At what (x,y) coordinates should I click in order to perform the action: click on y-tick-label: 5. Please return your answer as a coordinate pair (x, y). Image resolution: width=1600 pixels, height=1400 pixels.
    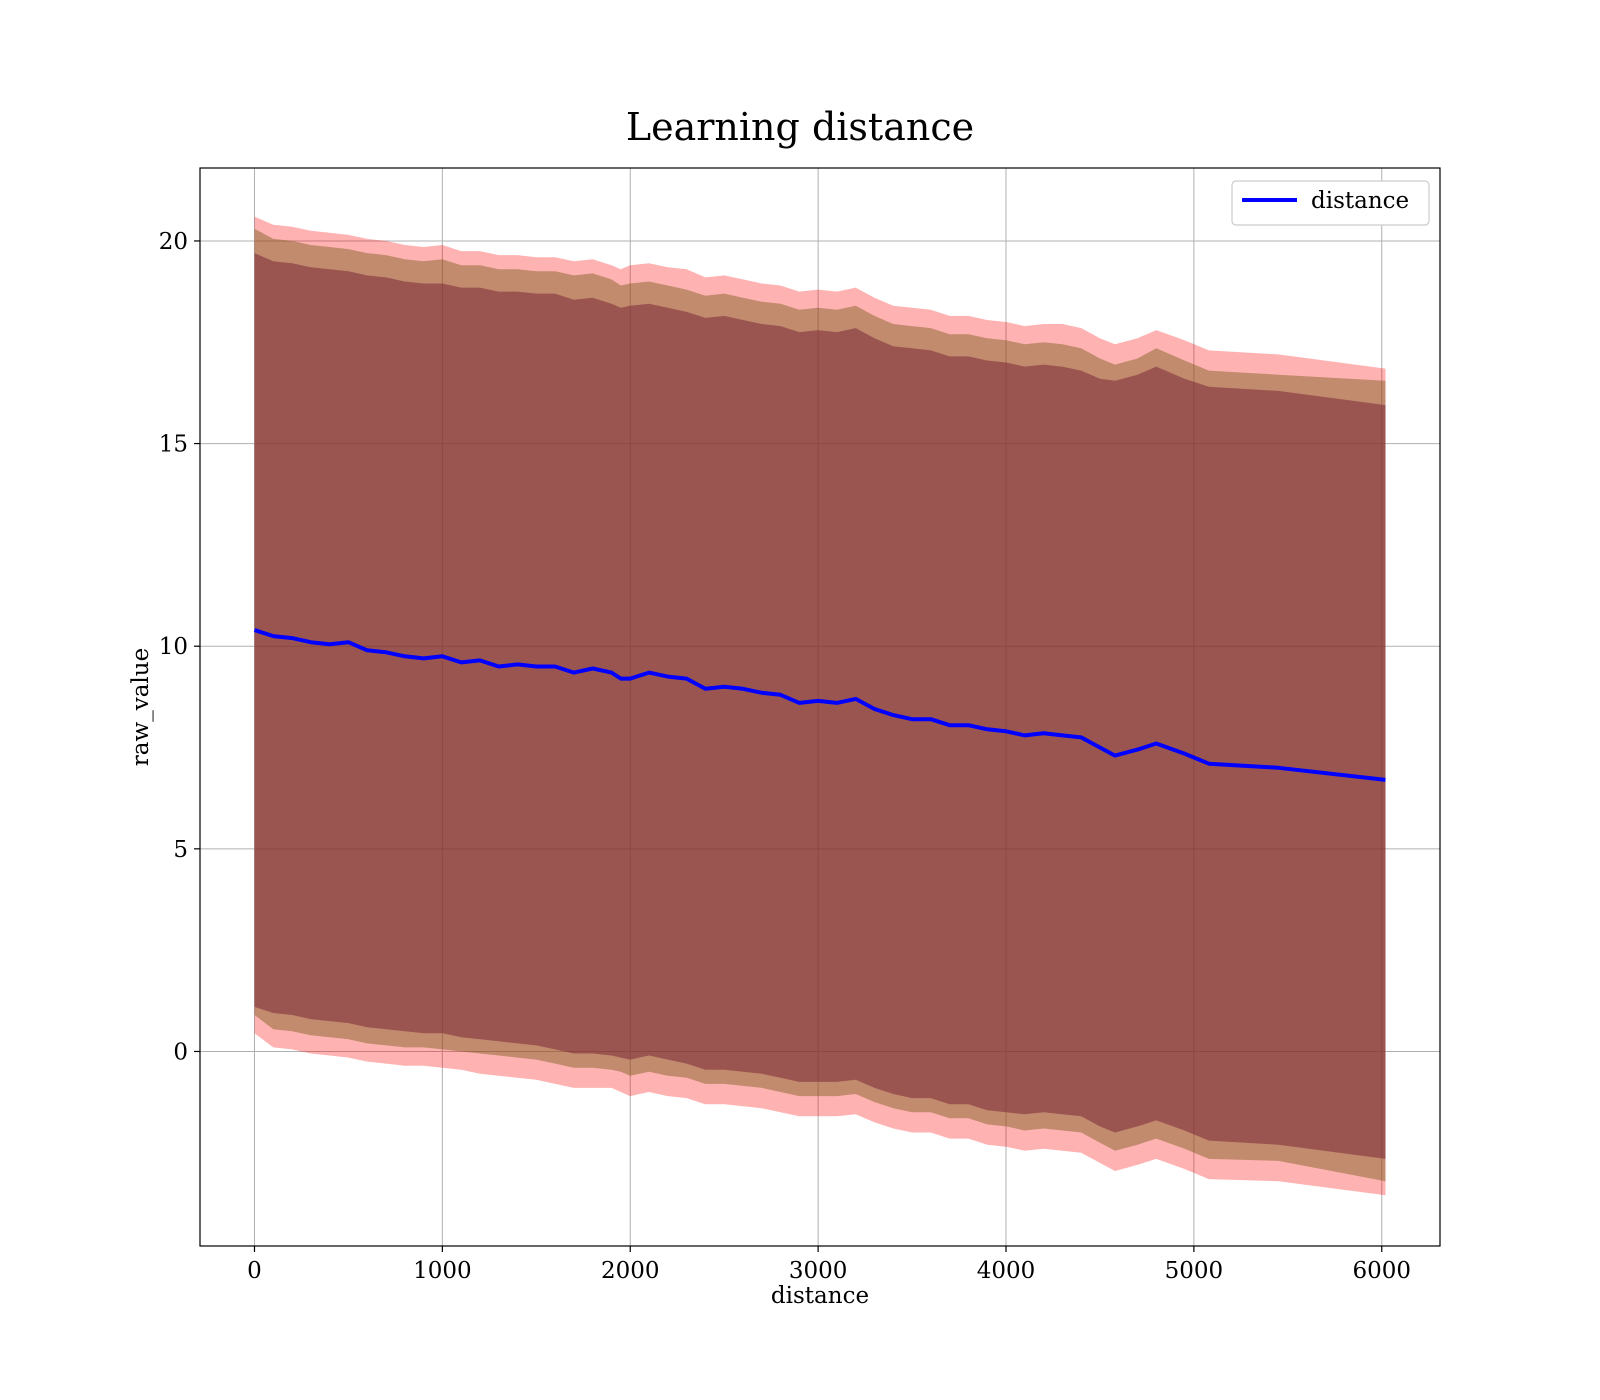
    Looking at the image, I should click on (180, 850).